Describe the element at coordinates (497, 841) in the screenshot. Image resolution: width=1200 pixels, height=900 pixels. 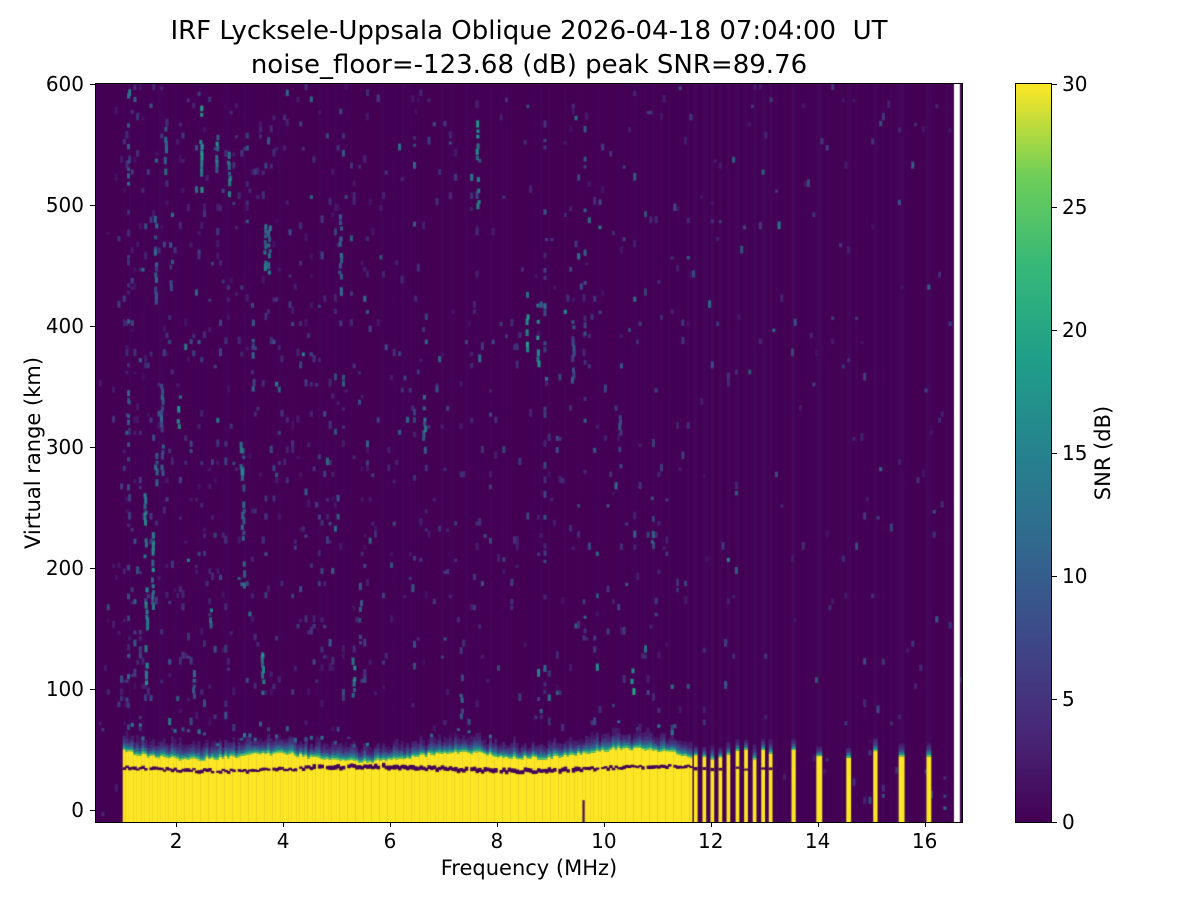
I see `x-tick-label: 8` at that location.